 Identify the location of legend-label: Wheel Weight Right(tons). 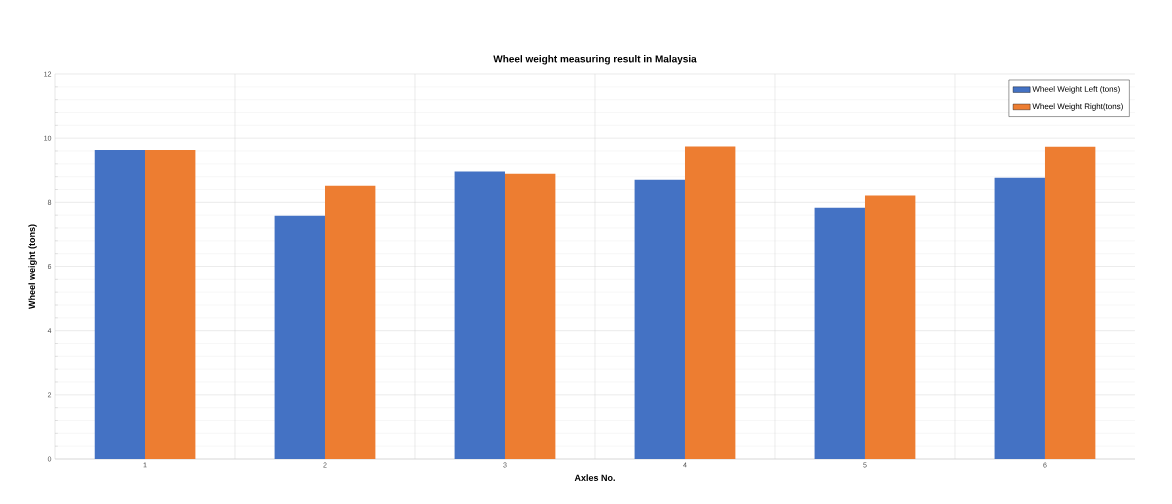
(1077, 107).